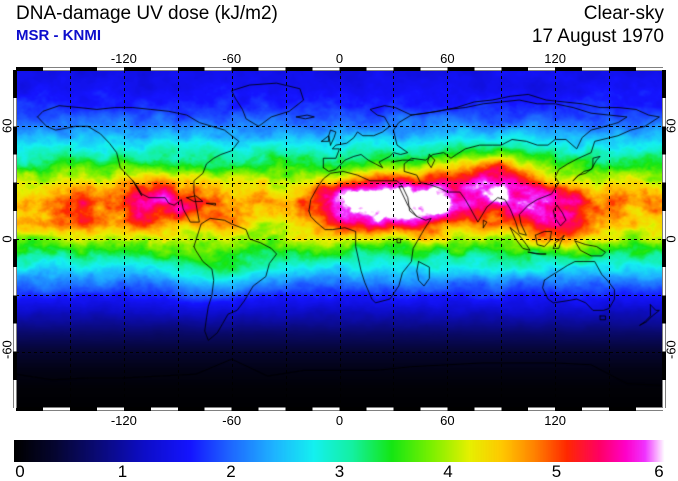  I want to click on colorbar-tick-6: 6, so click(659, 471).